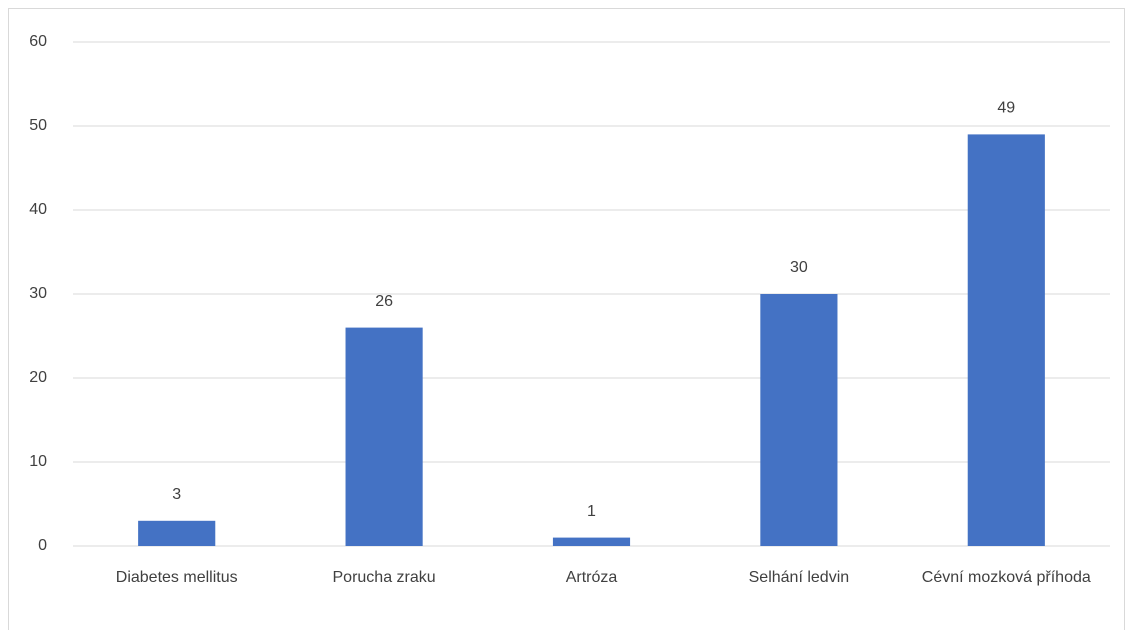 This screenshot has height=630, width=1126. Describe the element at coordinates (799, 267) in the screenshot. I see `data-label: 30` at that location.